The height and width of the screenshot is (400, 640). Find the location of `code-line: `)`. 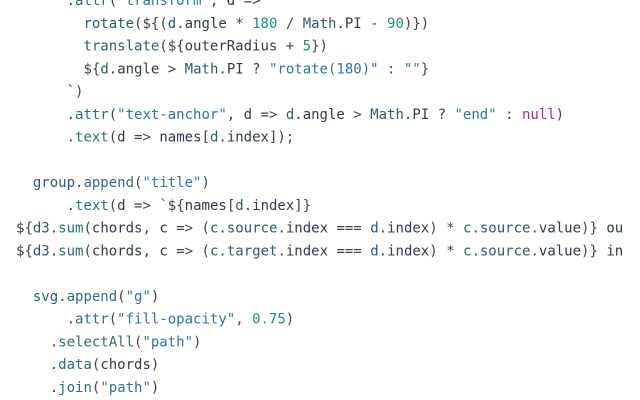

code-line: `) is located at coordinates (49, 92).